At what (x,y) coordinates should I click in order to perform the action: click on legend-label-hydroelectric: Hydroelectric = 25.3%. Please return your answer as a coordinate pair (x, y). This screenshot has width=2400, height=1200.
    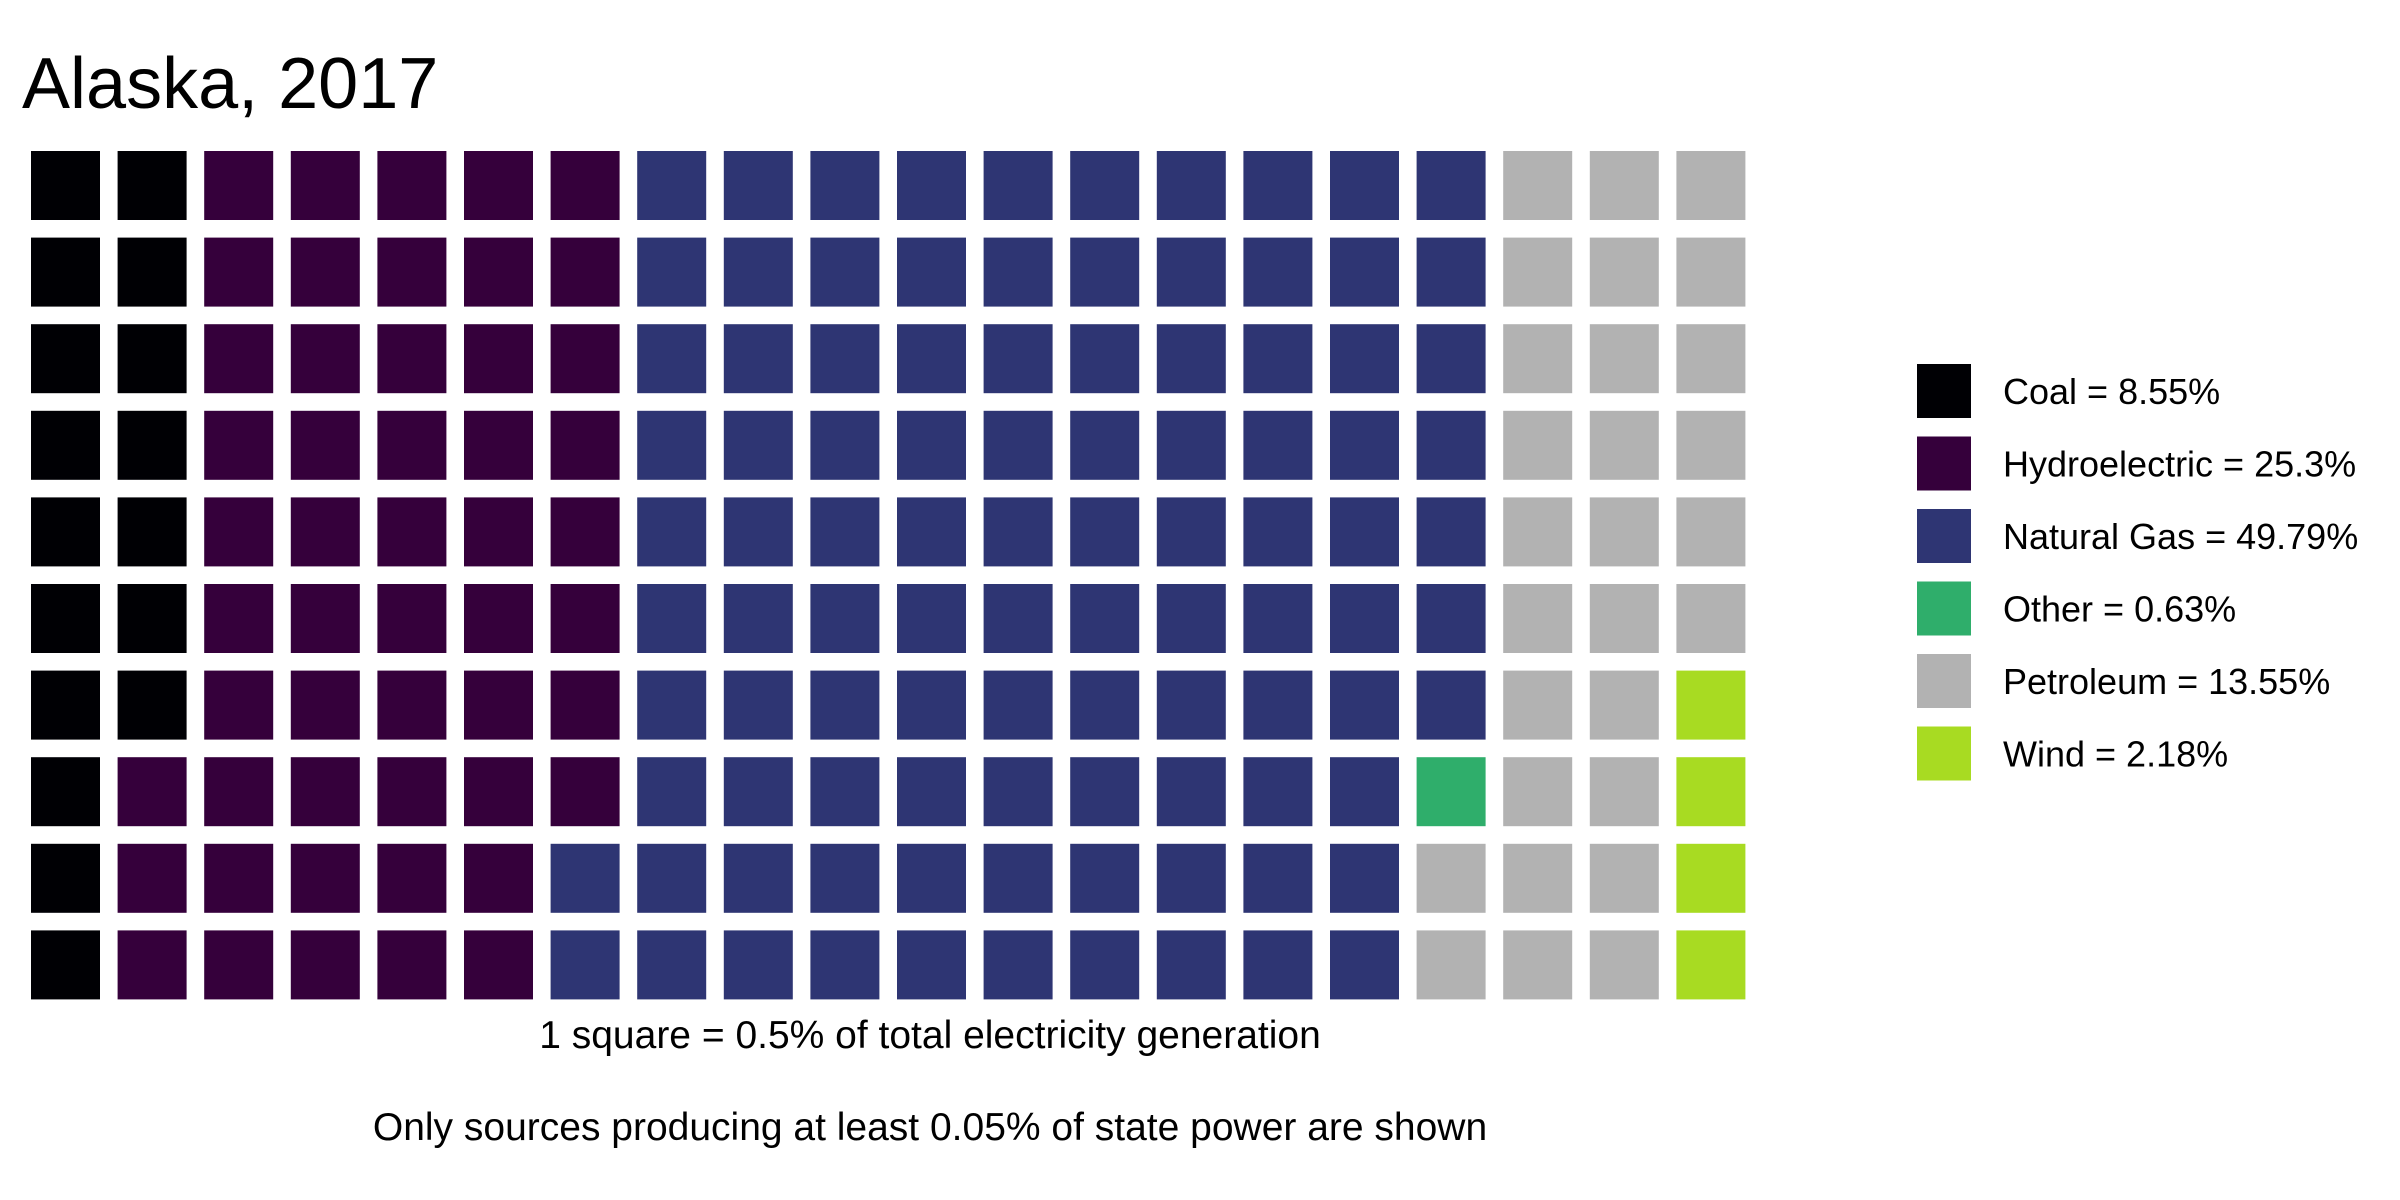
    Looking at the image, I should click on (2179, 464).